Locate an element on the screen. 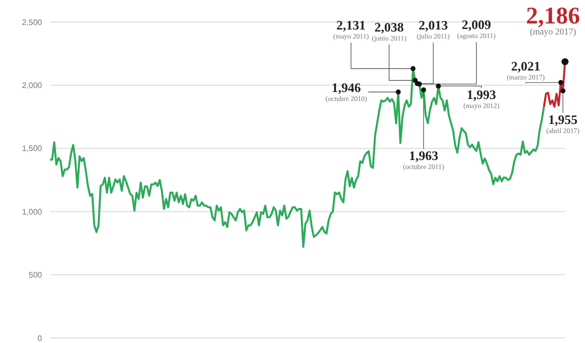 The height and width of the screenshot is (343, 585). y-tick-label: 2,500 is located at coordinates (32, 22).